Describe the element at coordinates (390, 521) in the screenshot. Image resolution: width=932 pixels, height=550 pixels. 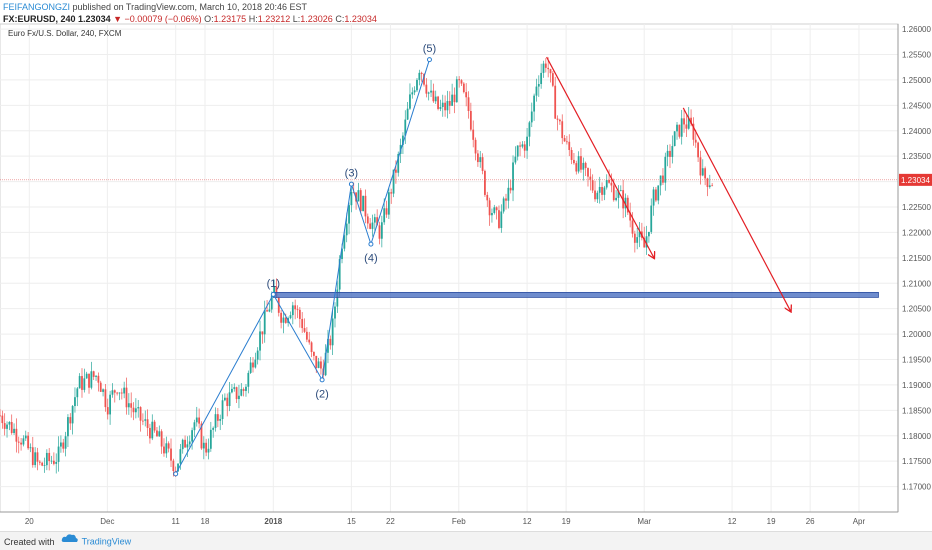
I see `x-tick-label: 22` at that location.